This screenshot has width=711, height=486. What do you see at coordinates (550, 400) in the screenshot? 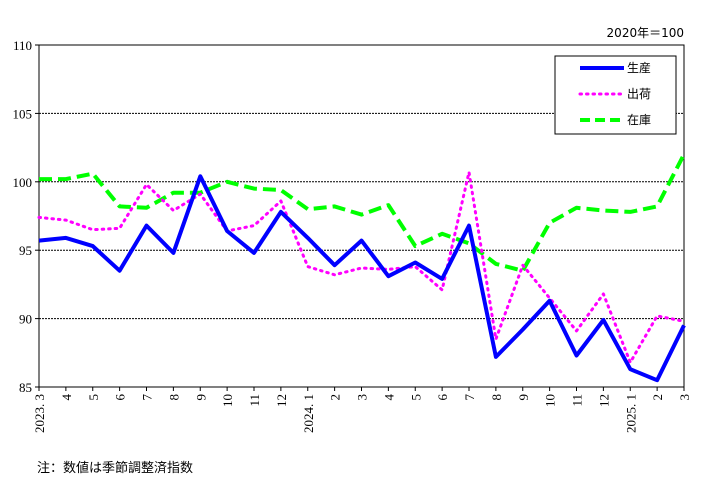
I see `x-tick-label-19: 10` at bounding box center [550, 400].